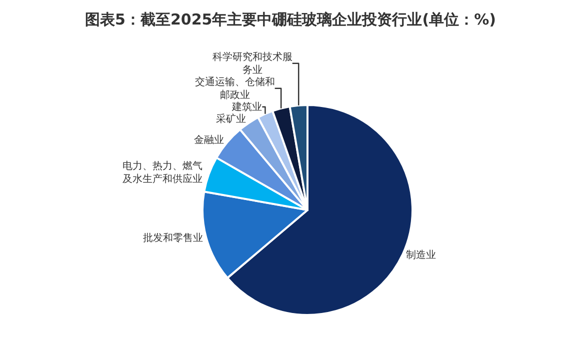  What do you see at coordinates (290, 19) in the screenshot?
I see `chart-title: 图表5：截至2025年主要中硼硅玻璃企业投资行业(单位：%)` at bounding box center [290, 19].